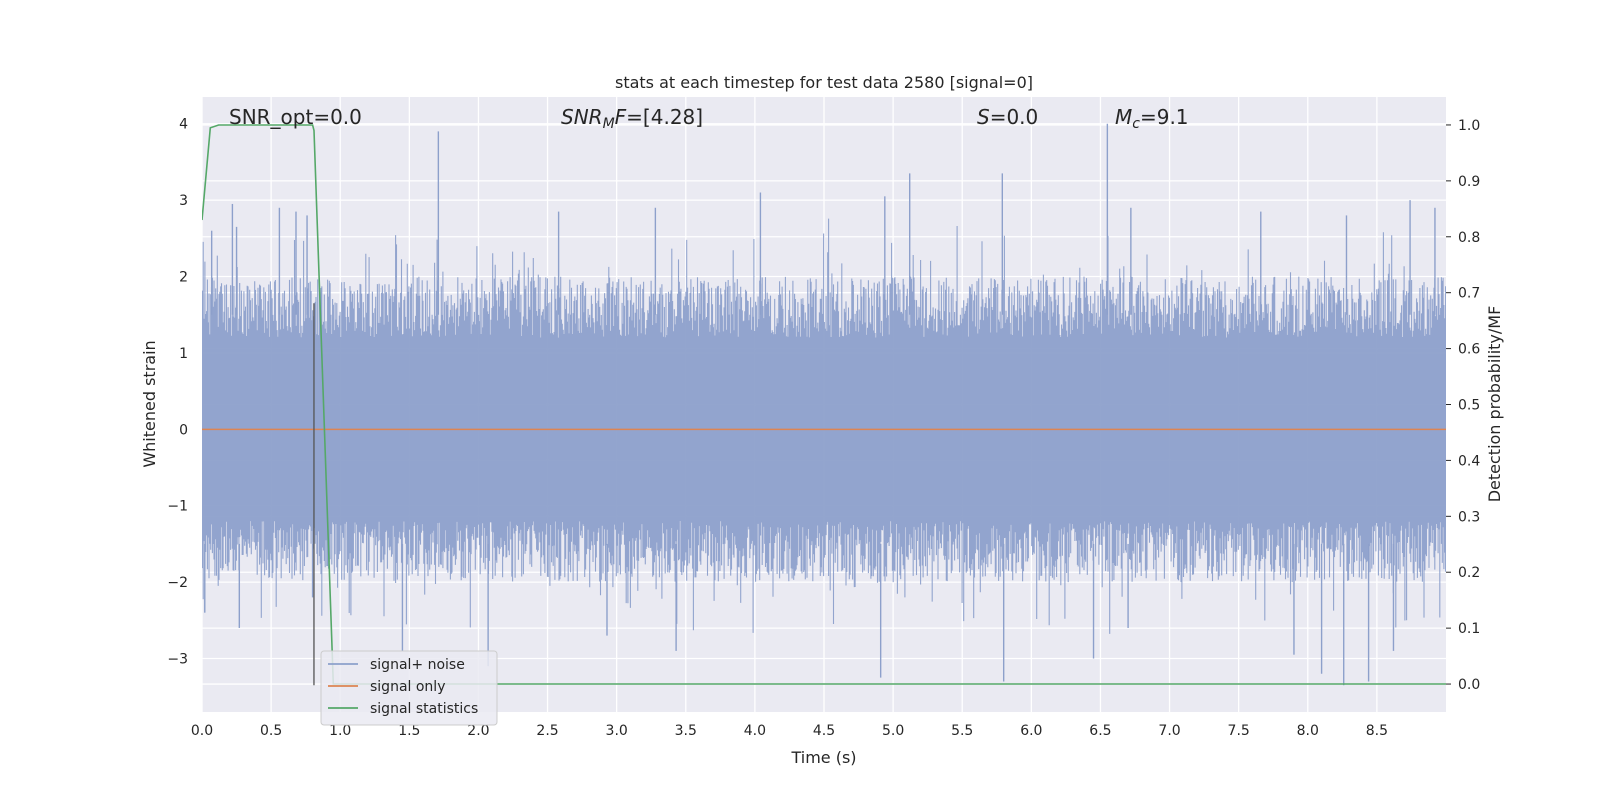 The width and height of the screenshot is (1600, 800). Describe the element at coordinates (823, 757) in the screenshot. I see `x-axis-label: Time (s)` at that location.